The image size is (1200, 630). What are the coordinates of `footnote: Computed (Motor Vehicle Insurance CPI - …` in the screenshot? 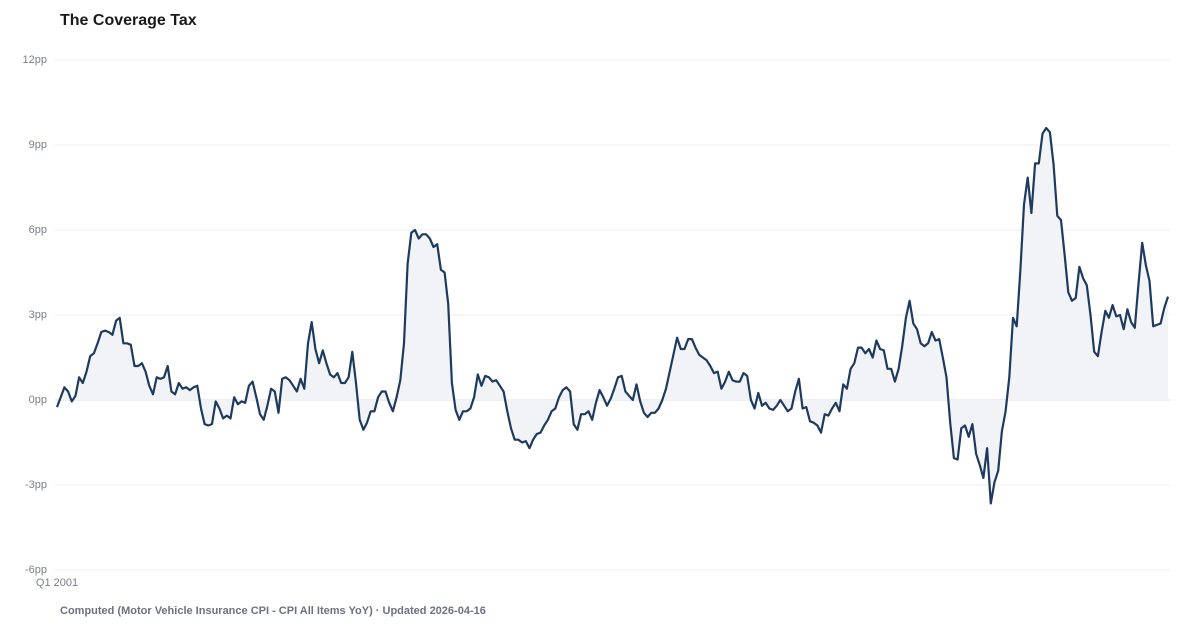 It's located at (273, 611).